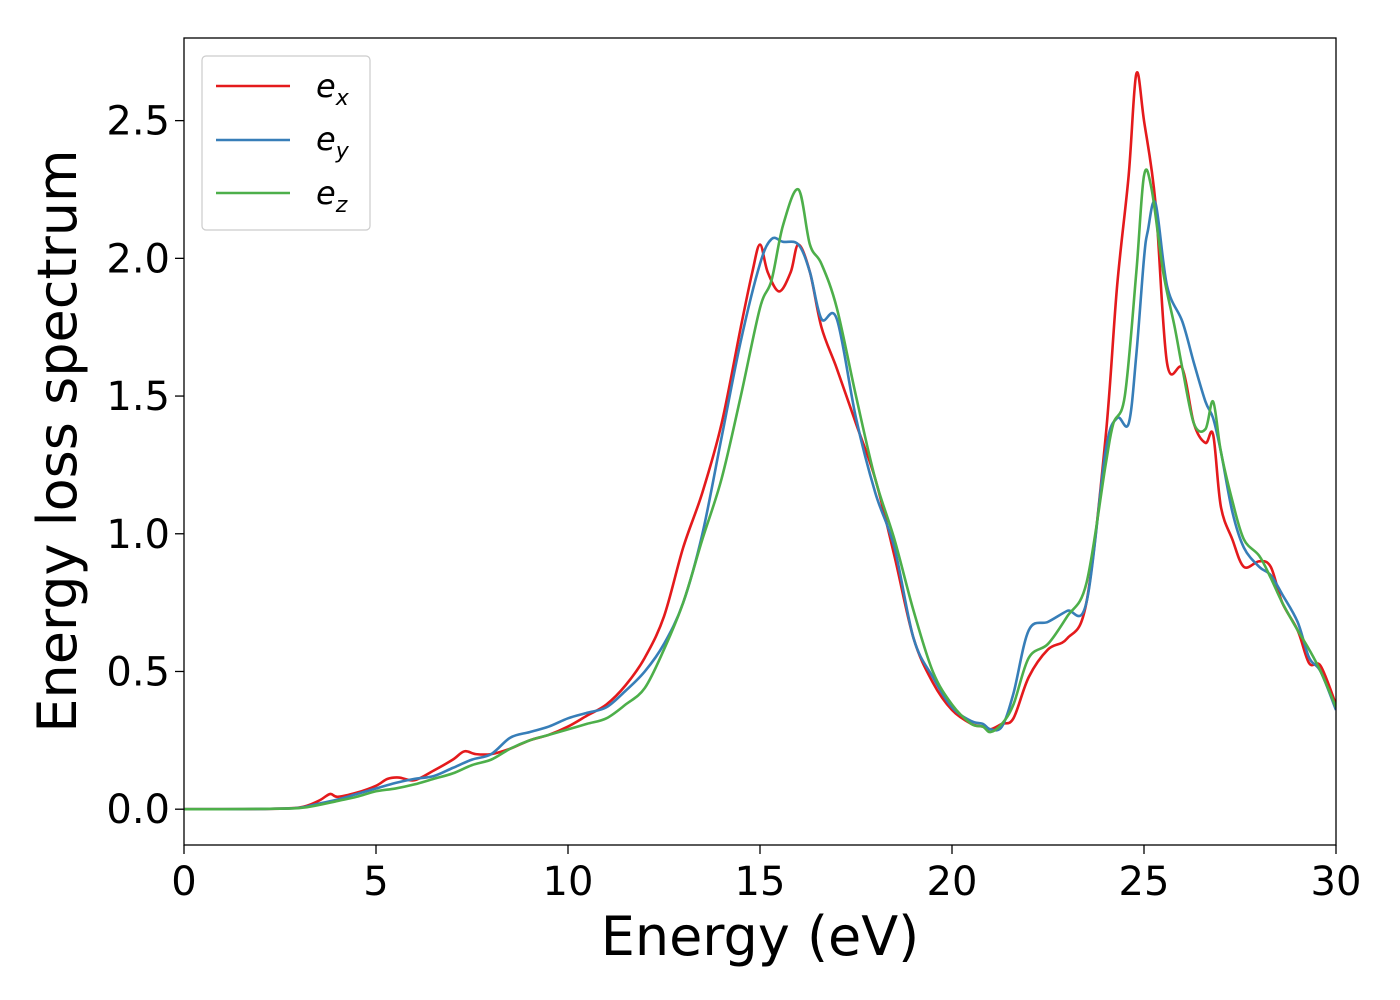  Describe the element at coordinates (333, 142) in the screenshot. I see `legend-label-ey: ey` at that location.